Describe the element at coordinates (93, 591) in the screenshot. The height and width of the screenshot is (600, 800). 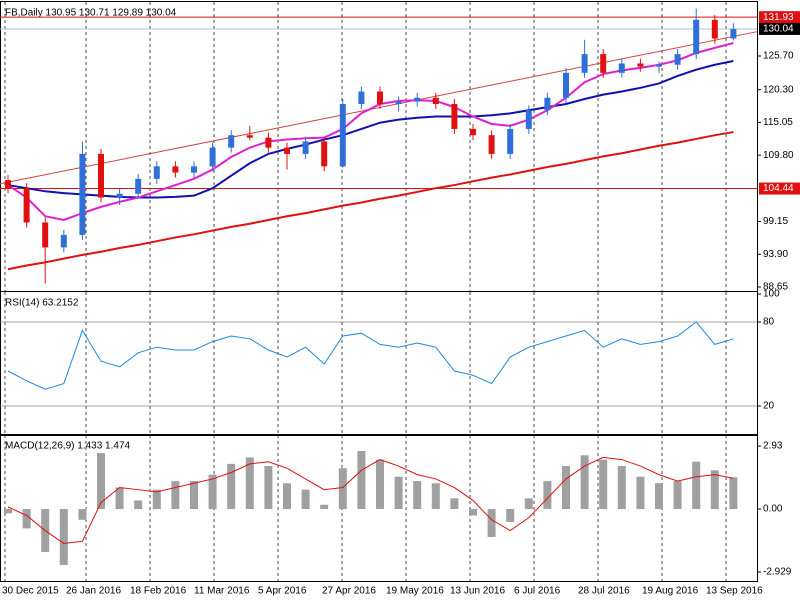
I see `x-tick-label: 26 Jan 2016` at that location.